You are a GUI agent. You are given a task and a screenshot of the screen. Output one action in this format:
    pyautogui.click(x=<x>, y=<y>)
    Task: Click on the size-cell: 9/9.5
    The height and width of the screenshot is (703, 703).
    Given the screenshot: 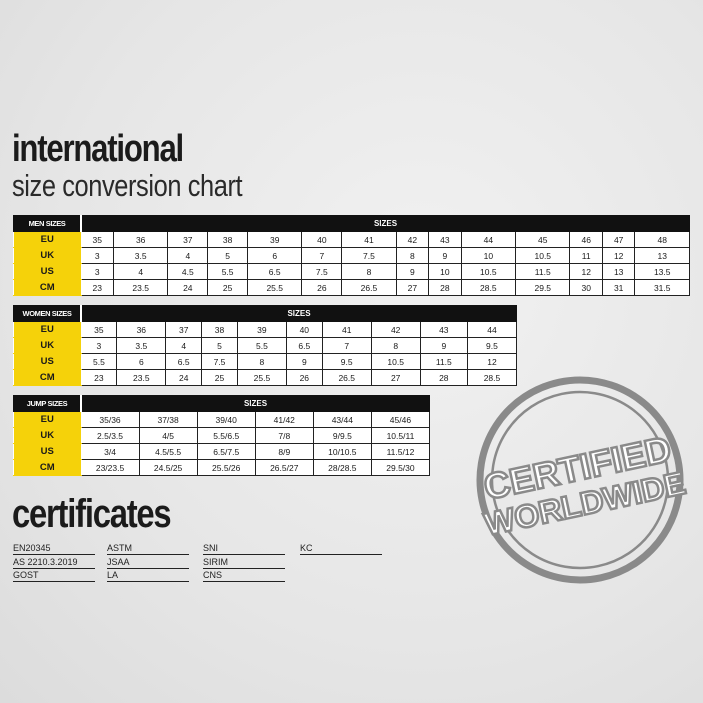 What is the action you would take?
    pyautogui.click(x=342, y=435)
    